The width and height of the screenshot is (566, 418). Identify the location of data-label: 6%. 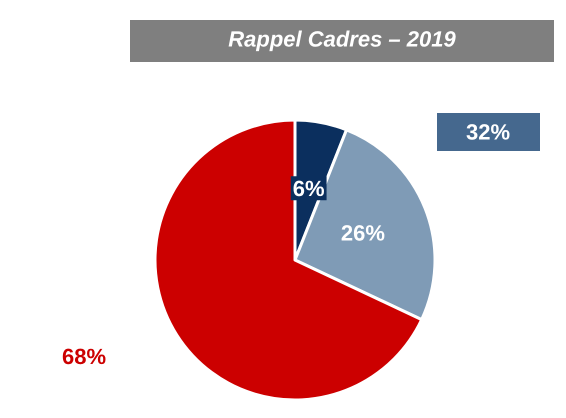
(308, 188).